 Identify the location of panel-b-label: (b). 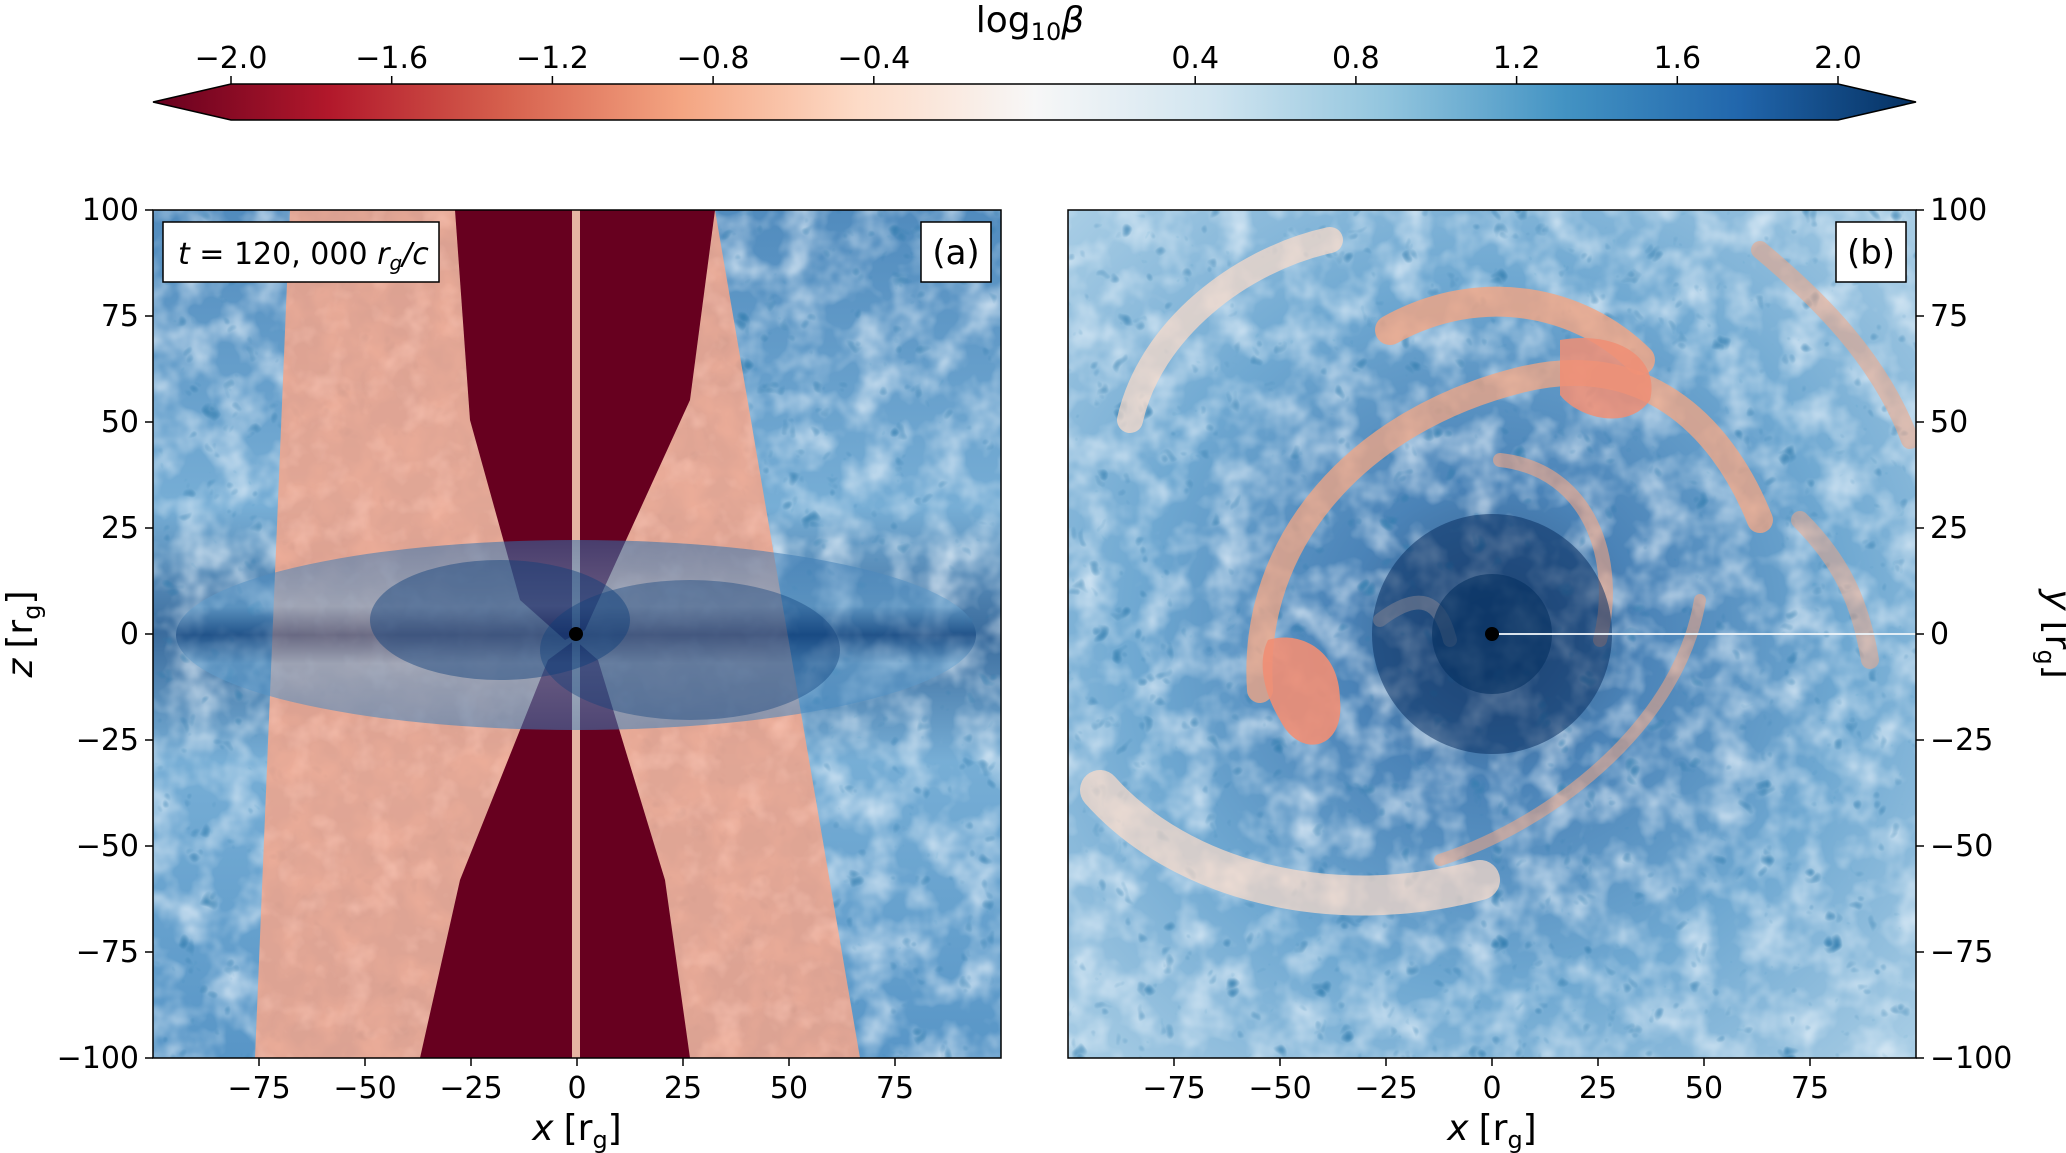
(1871, 252).